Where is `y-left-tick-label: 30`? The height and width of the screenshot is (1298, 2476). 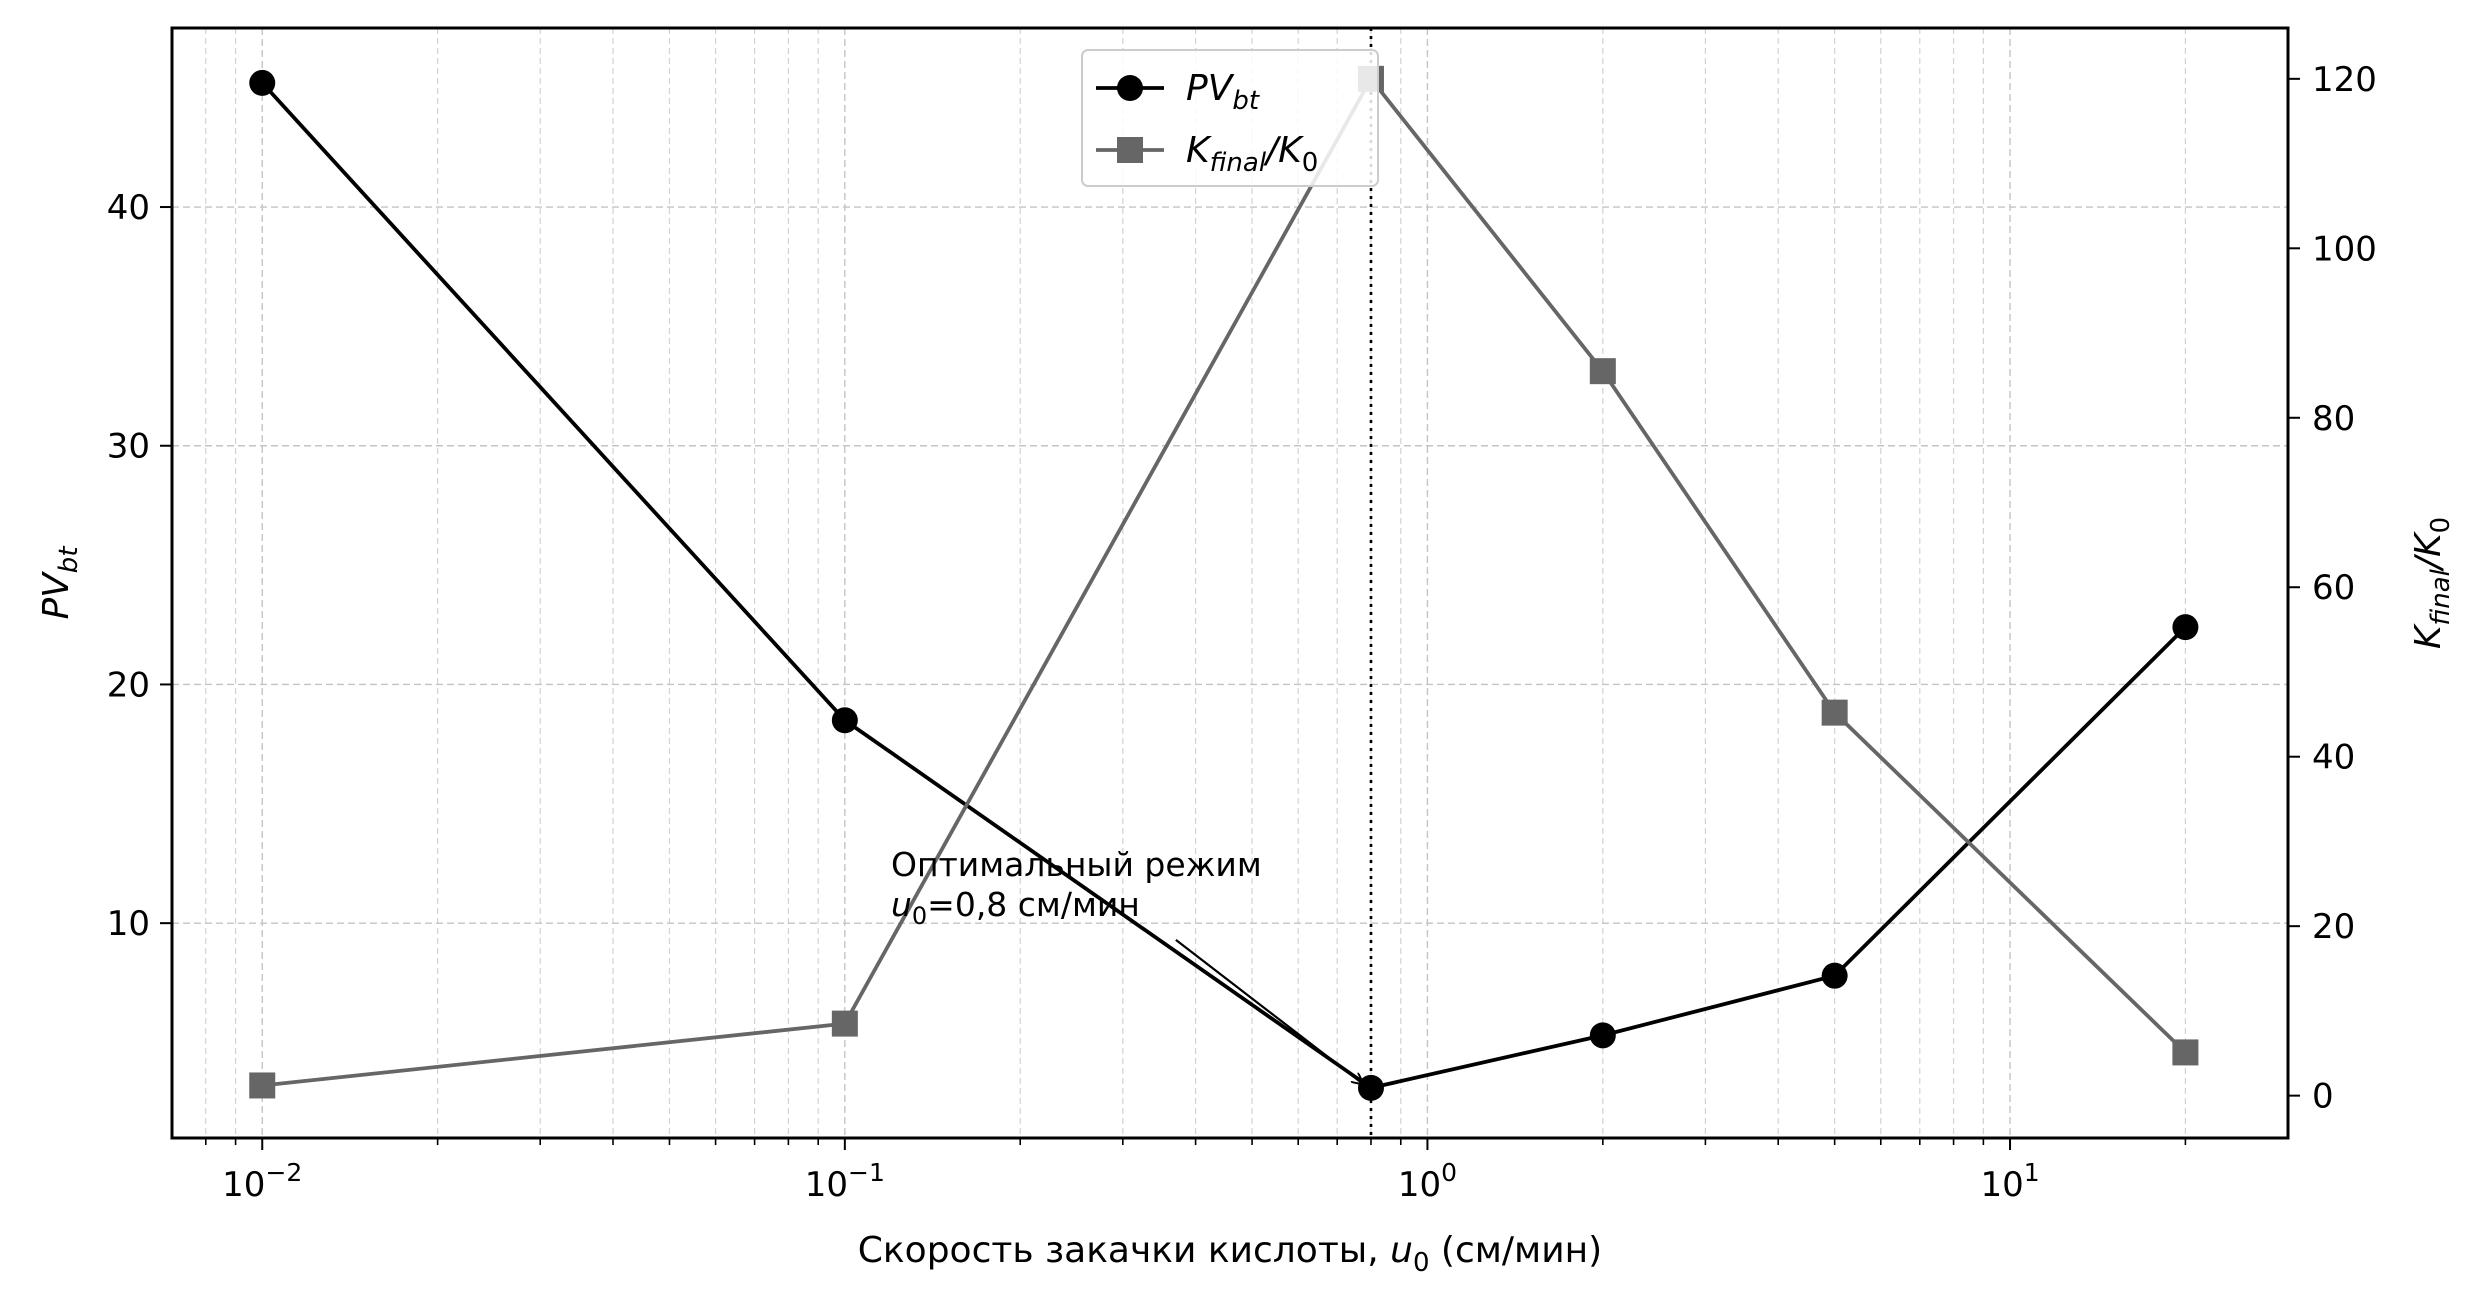
y-left-tick-label: 30 is located at coordinates (128, 447).